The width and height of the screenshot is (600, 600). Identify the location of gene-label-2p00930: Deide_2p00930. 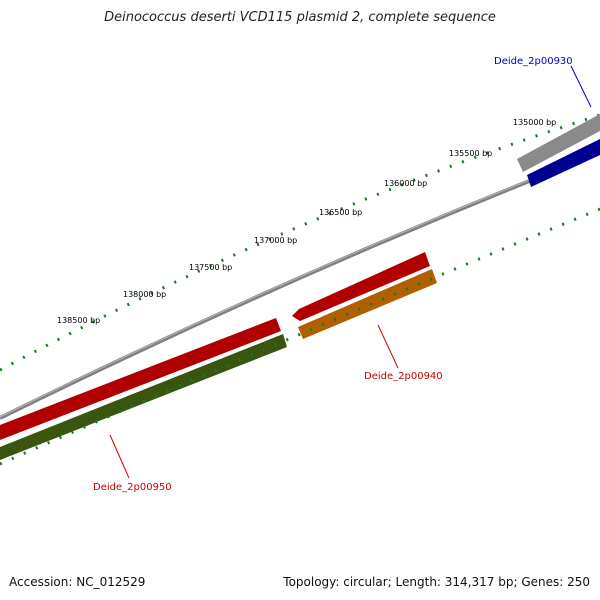
(533, 61).